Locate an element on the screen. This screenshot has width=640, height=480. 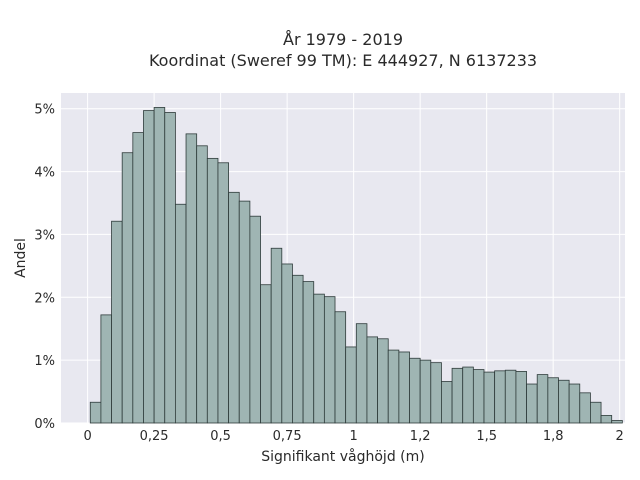
x-tick-label: 0,5 is located at coordinates (220, 436).